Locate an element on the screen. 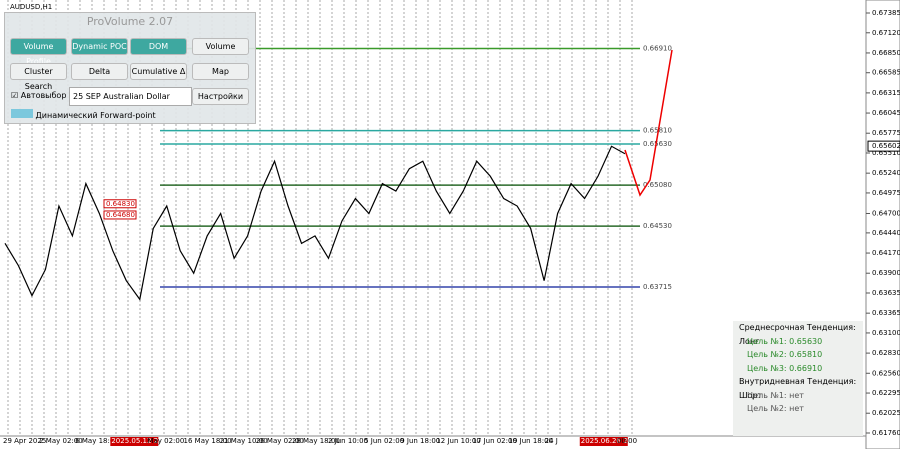  button: Volume Profile is located at coordinates (38, 52).